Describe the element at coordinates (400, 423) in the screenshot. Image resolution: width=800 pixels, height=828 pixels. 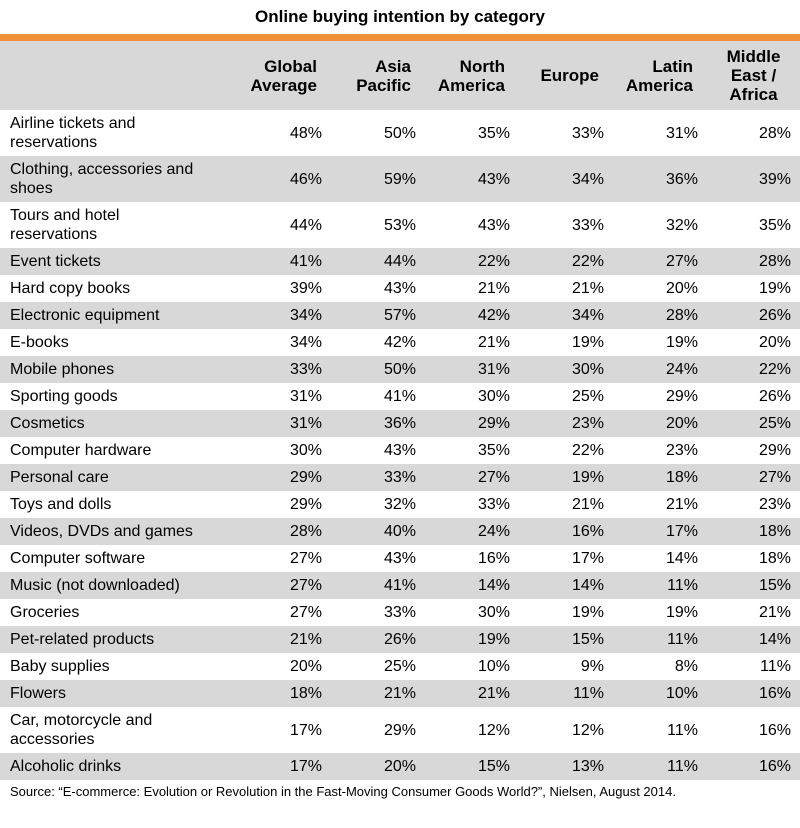
I see `table-row: Cosmetics 31% 36% 29% 23% 20% 25%` at that location.